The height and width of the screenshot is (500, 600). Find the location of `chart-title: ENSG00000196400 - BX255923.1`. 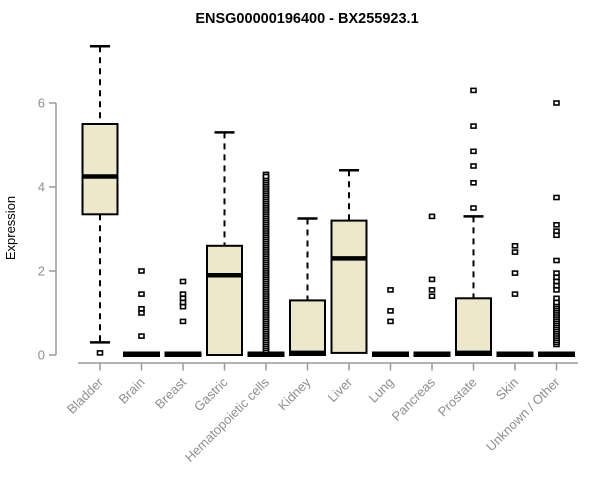

chart-title: ENSG00000196400 - BX255923.1 is located at coordinates (306, 19).